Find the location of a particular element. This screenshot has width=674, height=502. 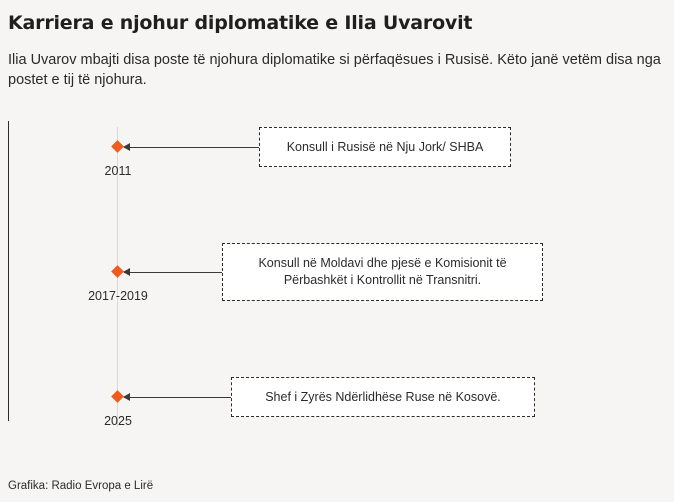

arrow-2017-2019 is located at coordinates (173, 272).